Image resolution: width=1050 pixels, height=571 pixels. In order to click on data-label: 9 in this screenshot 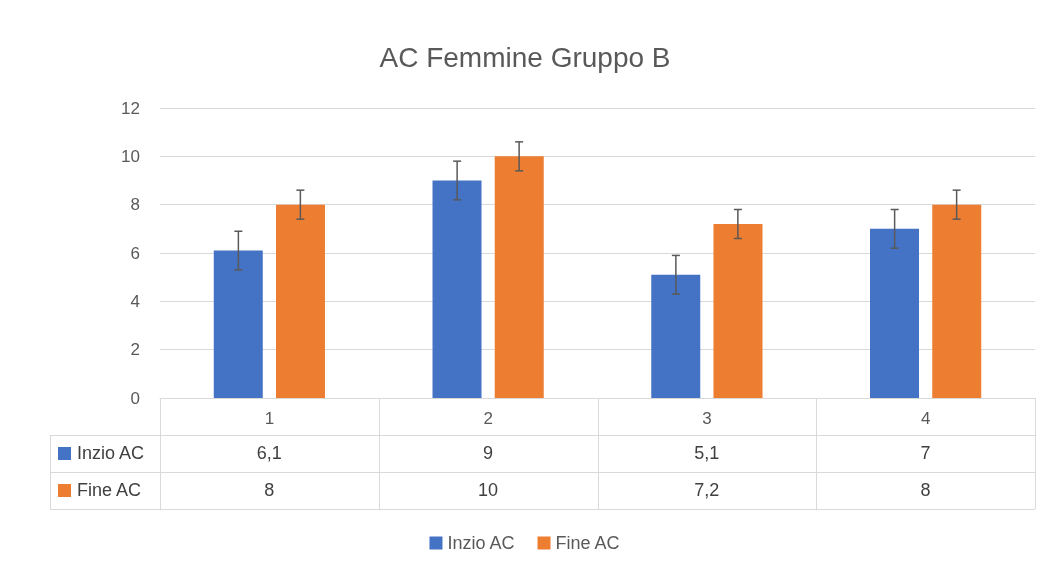, I will do `click(488, 453)`.